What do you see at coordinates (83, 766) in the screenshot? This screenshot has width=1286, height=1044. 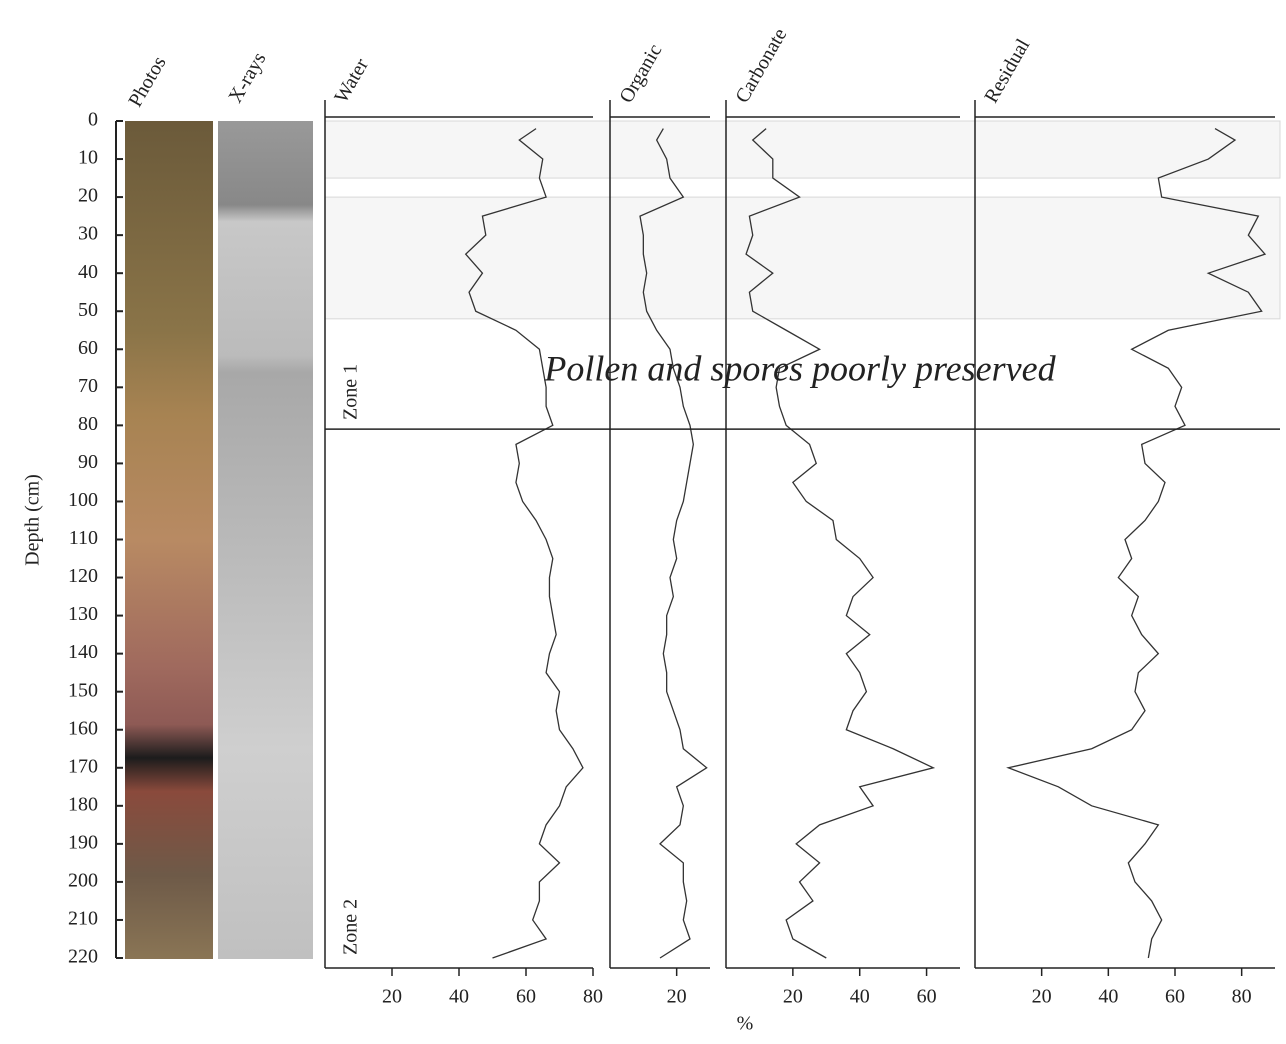 I see `y-tick-label: 170` at bounding box center [83, 766].